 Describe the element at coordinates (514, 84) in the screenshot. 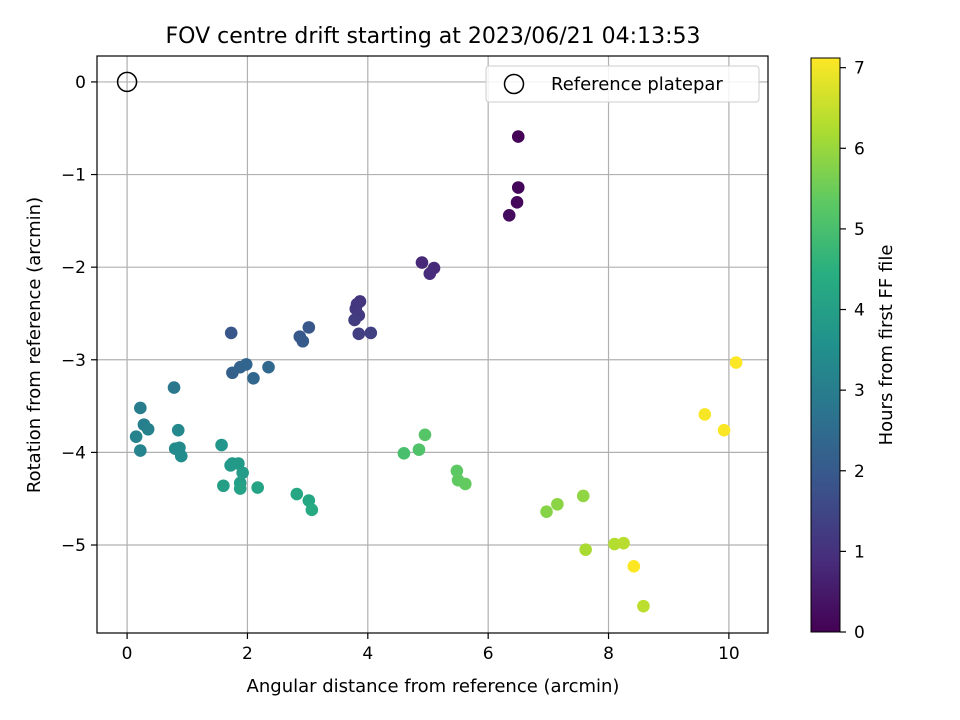

I see `legend-marker` at that location.